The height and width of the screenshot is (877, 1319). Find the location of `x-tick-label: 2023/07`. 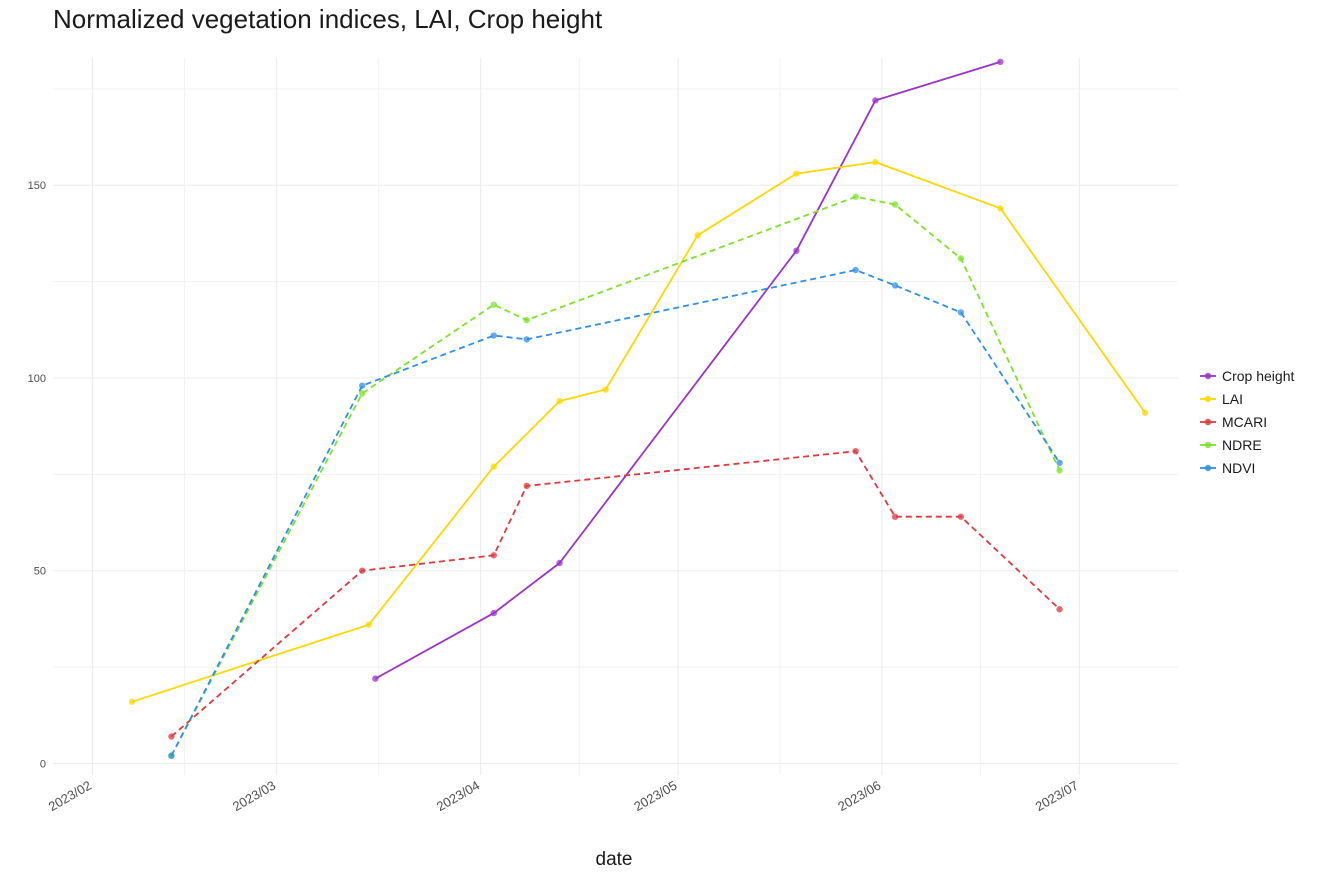

x-tick-label: 2023/07 is located at coordinates (1057, 796).